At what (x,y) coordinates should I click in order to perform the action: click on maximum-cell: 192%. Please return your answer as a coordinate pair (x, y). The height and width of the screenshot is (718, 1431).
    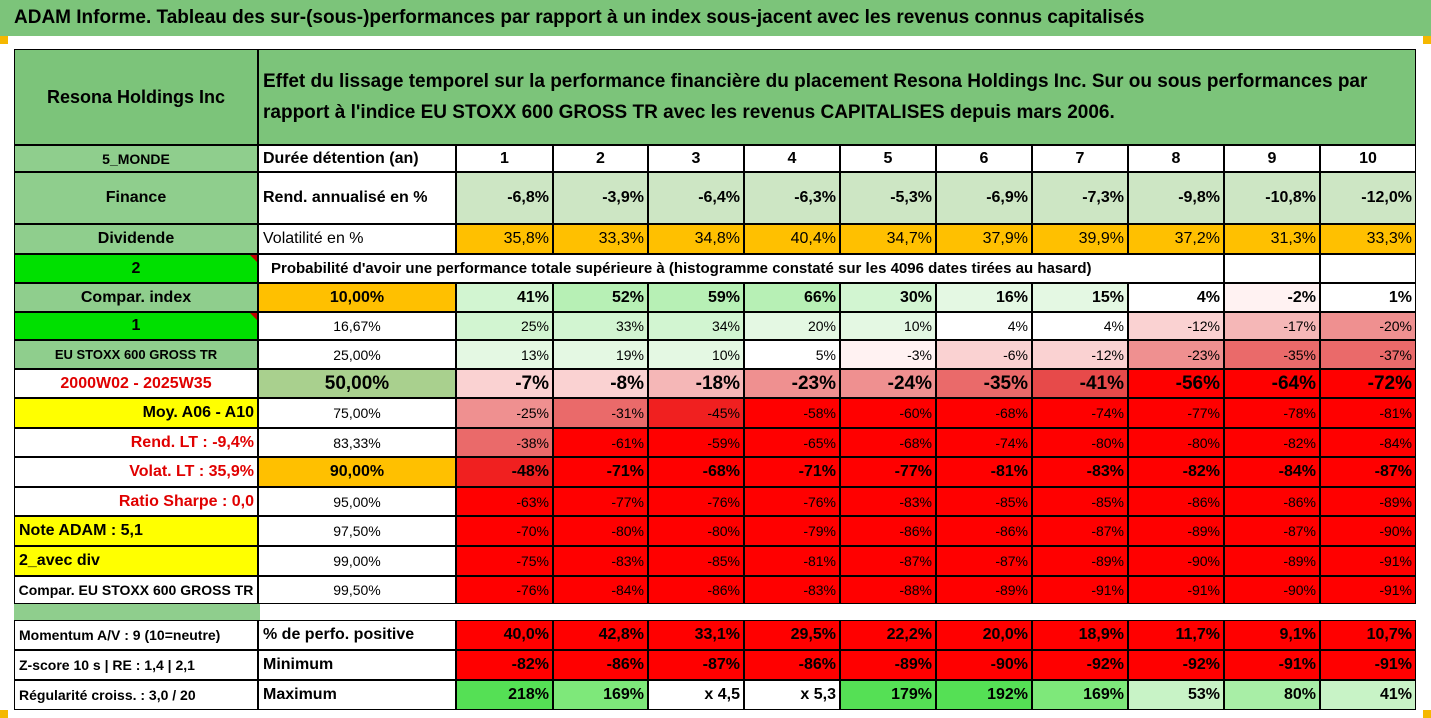
    Looking at the image, I should click on (984, 695).